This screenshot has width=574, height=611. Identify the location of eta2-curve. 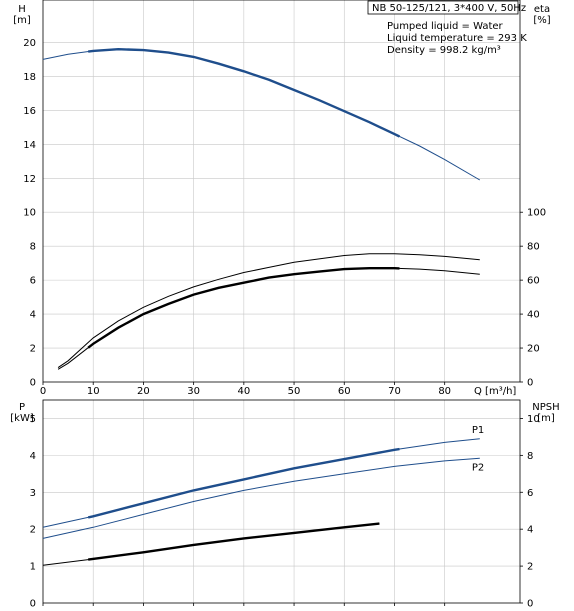
(268, 318).